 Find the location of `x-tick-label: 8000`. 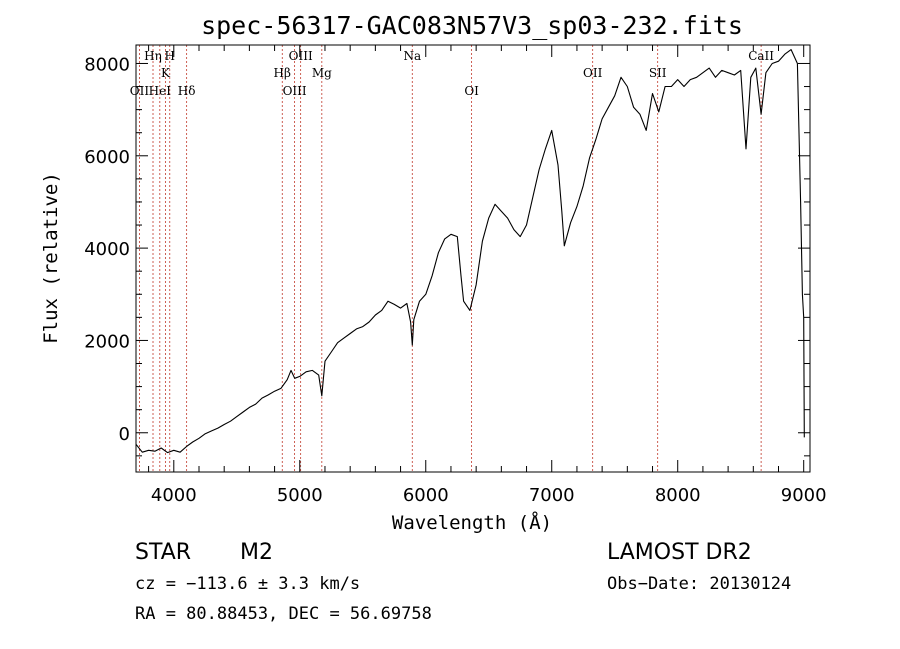

x-tick-label: 8000 is located at coordinates (678, 495).